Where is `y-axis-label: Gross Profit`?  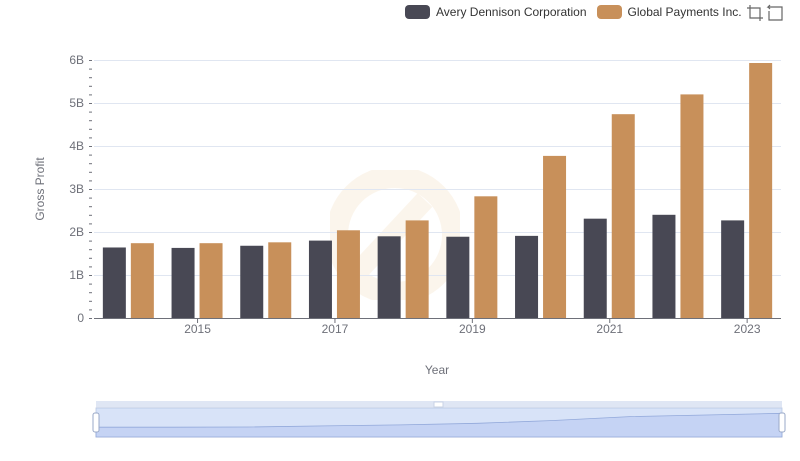
y-axis-label: Gross Profit is located at coordinates (40, 189).